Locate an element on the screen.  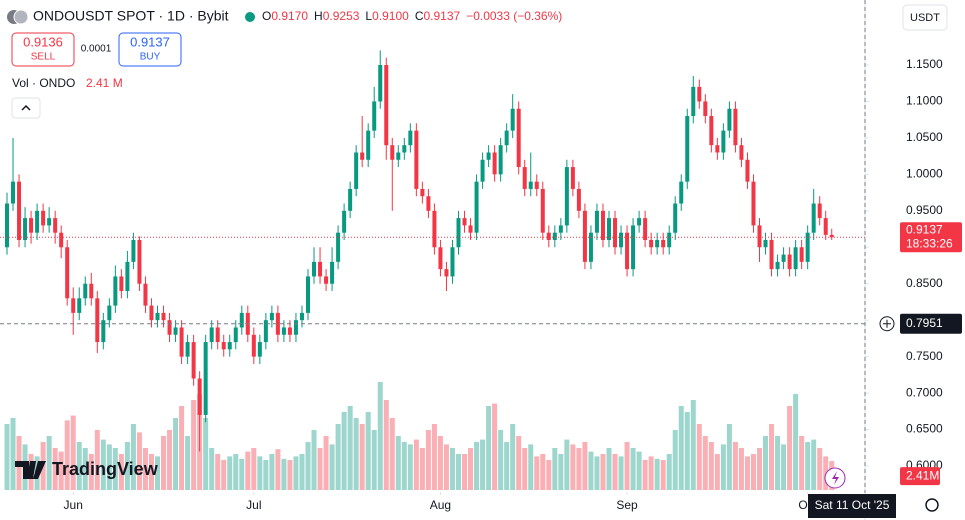
currency-button is located at coordinates (925, 17).